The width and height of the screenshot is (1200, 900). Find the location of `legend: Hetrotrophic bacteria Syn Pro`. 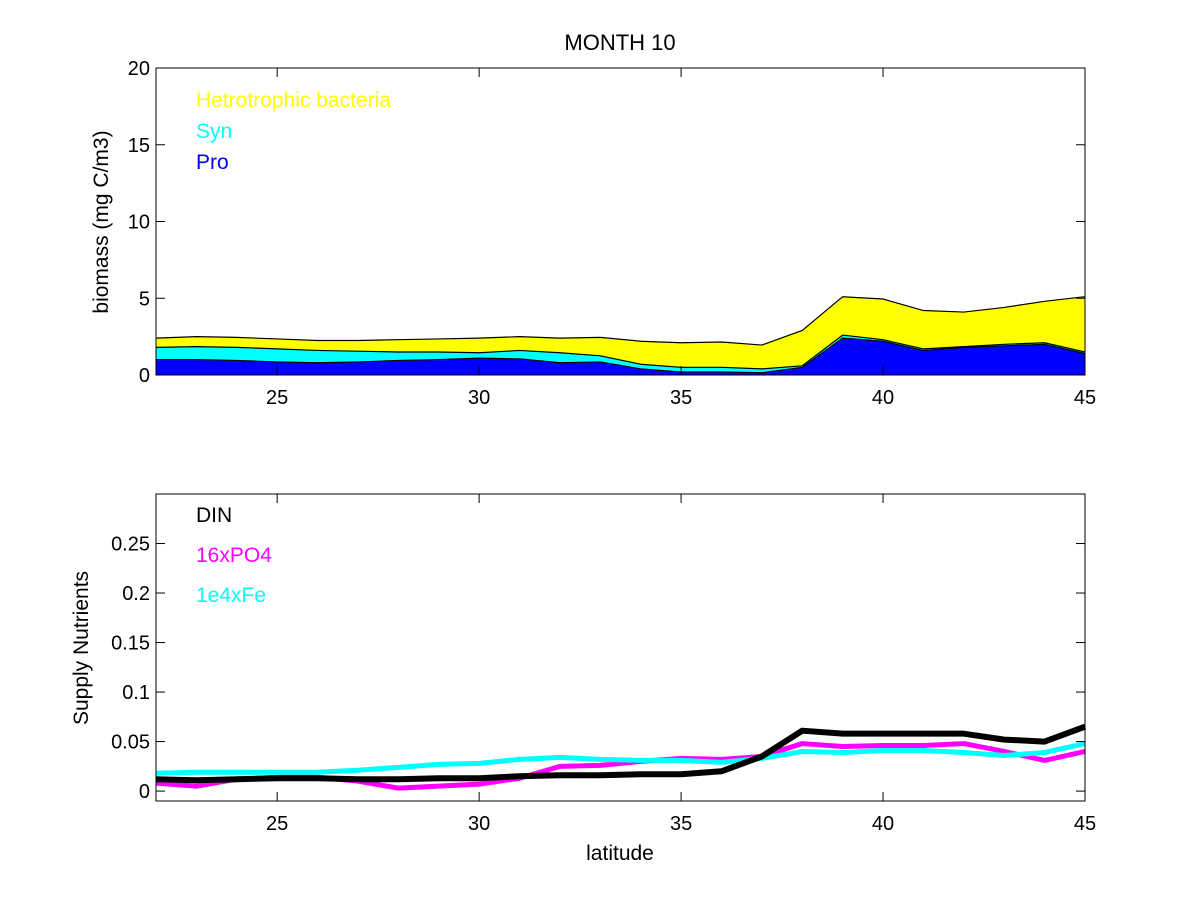

legend: Hetrotrophic bacteria Syn Pro is located at coordinates (293, 131).